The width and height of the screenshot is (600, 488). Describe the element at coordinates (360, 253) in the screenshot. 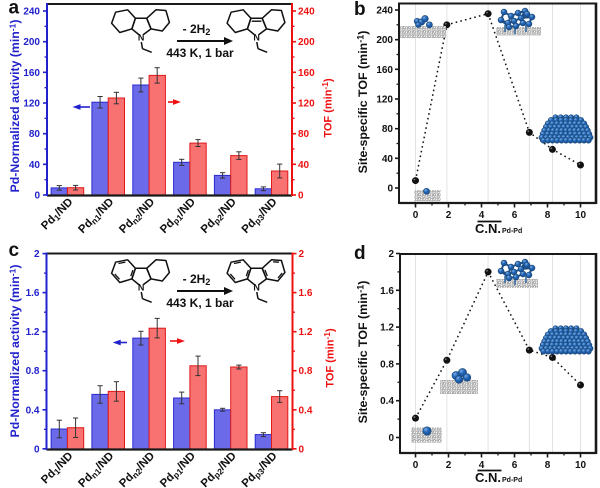

I see `svg-text: d` at that location.